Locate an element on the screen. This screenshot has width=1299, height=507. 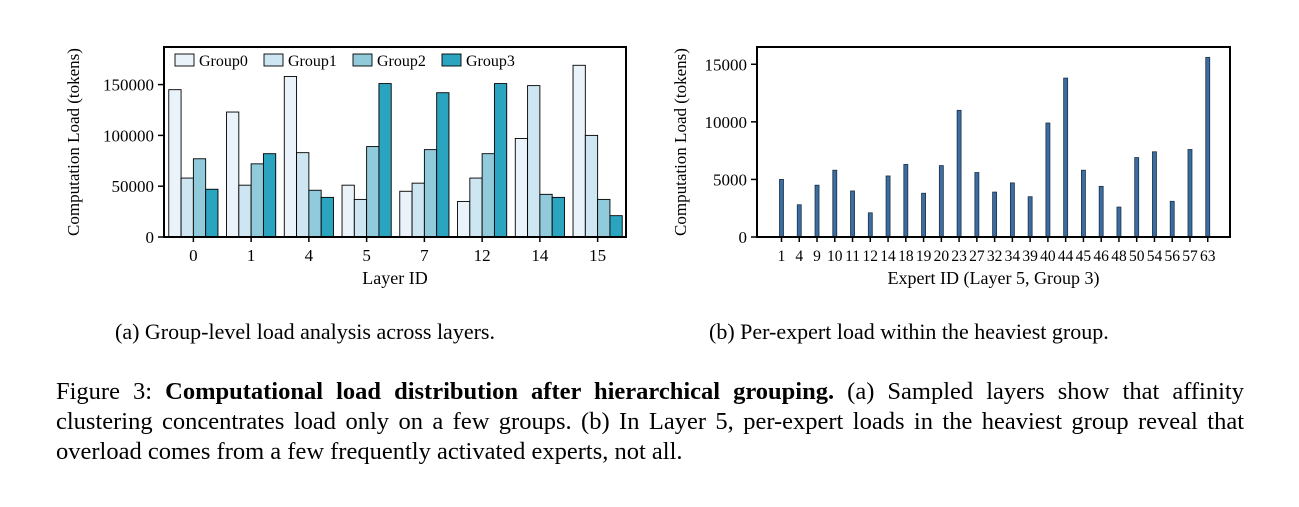
x-tick-label: 56 is located at coordinates (1172, 256).